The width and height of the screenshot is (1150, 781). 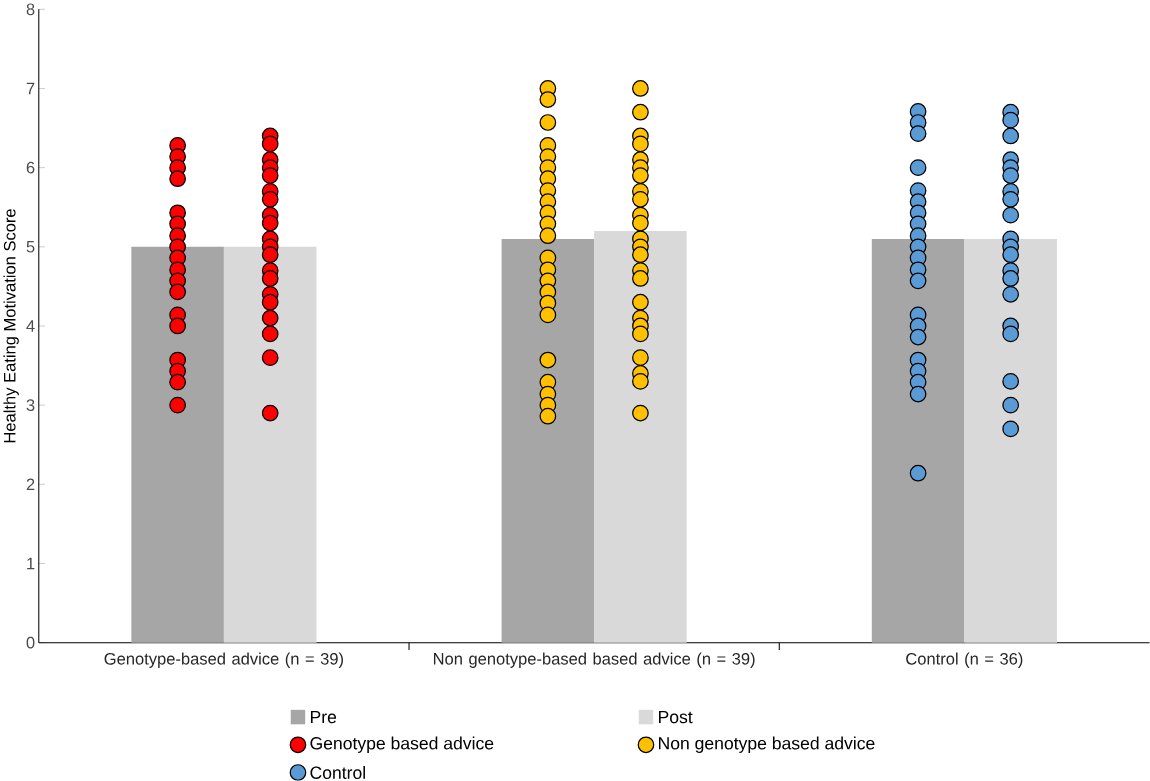 I want to click on y-tick-label: 7, so click(x=30, y=88).